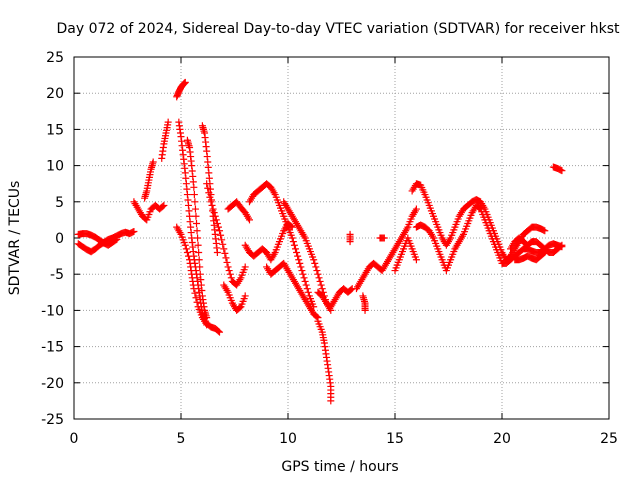  I want to click on data-series-arc-s, so click(335, 298).